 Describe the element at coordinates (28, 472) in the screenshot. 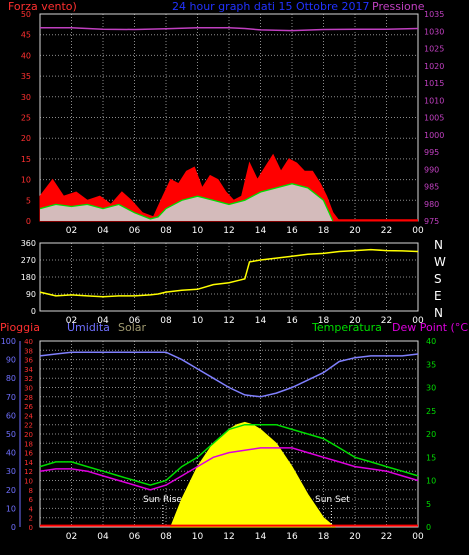

I see `rain-y-tick-label: 12` at that location.